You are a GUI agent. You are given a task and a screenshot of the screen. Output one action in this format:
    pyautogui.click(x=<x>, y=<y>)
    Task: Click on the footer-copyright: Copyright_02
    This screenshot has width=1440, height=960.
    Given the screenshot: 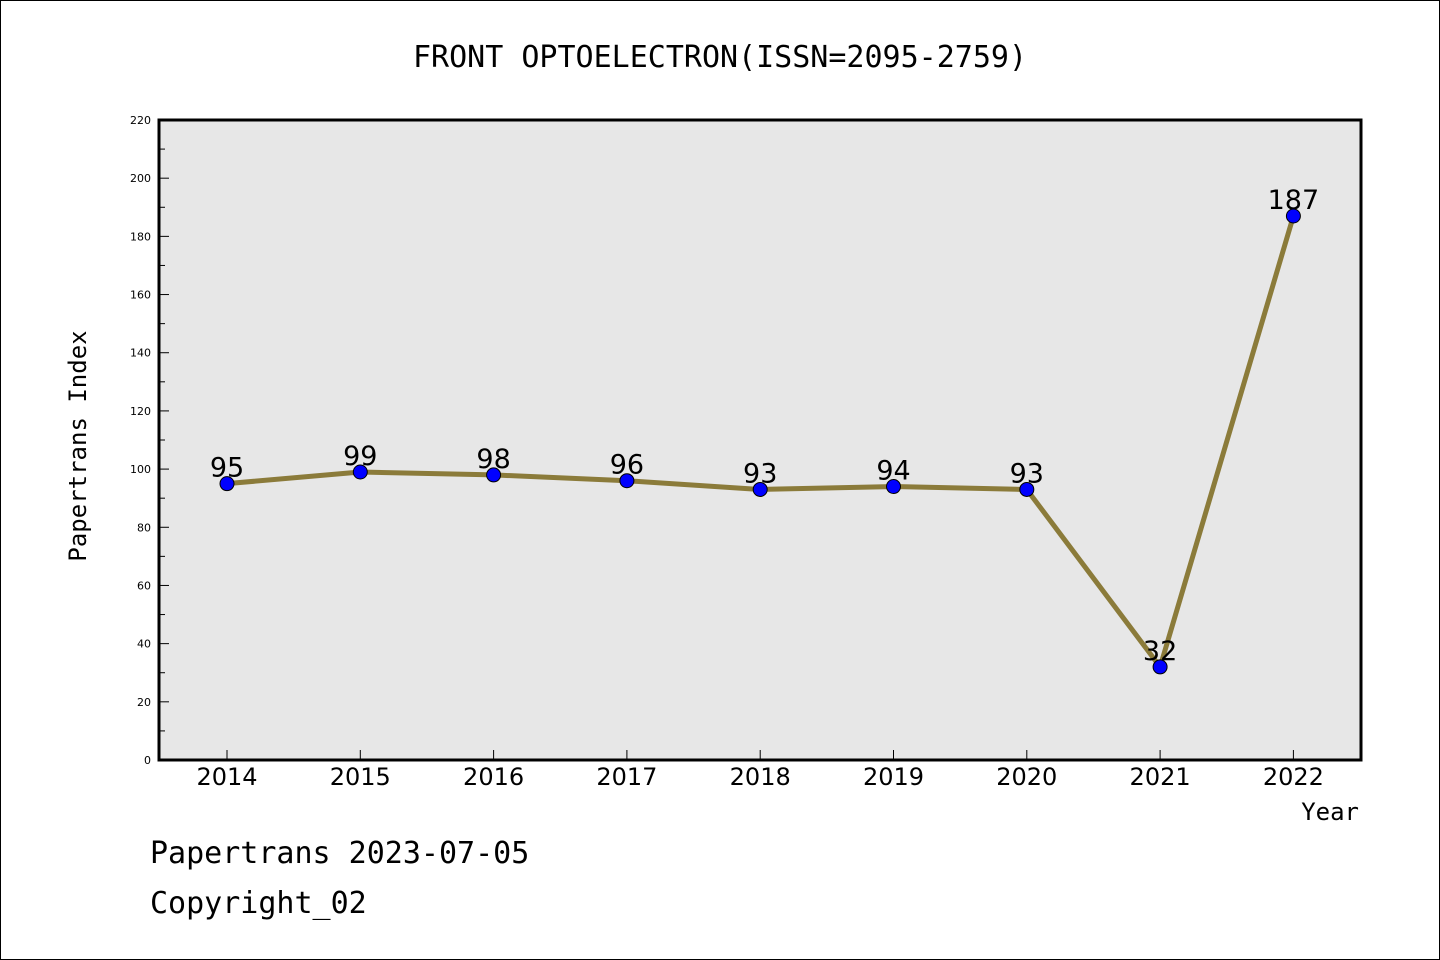 What is the action you would take?
    pyautogui.click(x=258, y=903)
    